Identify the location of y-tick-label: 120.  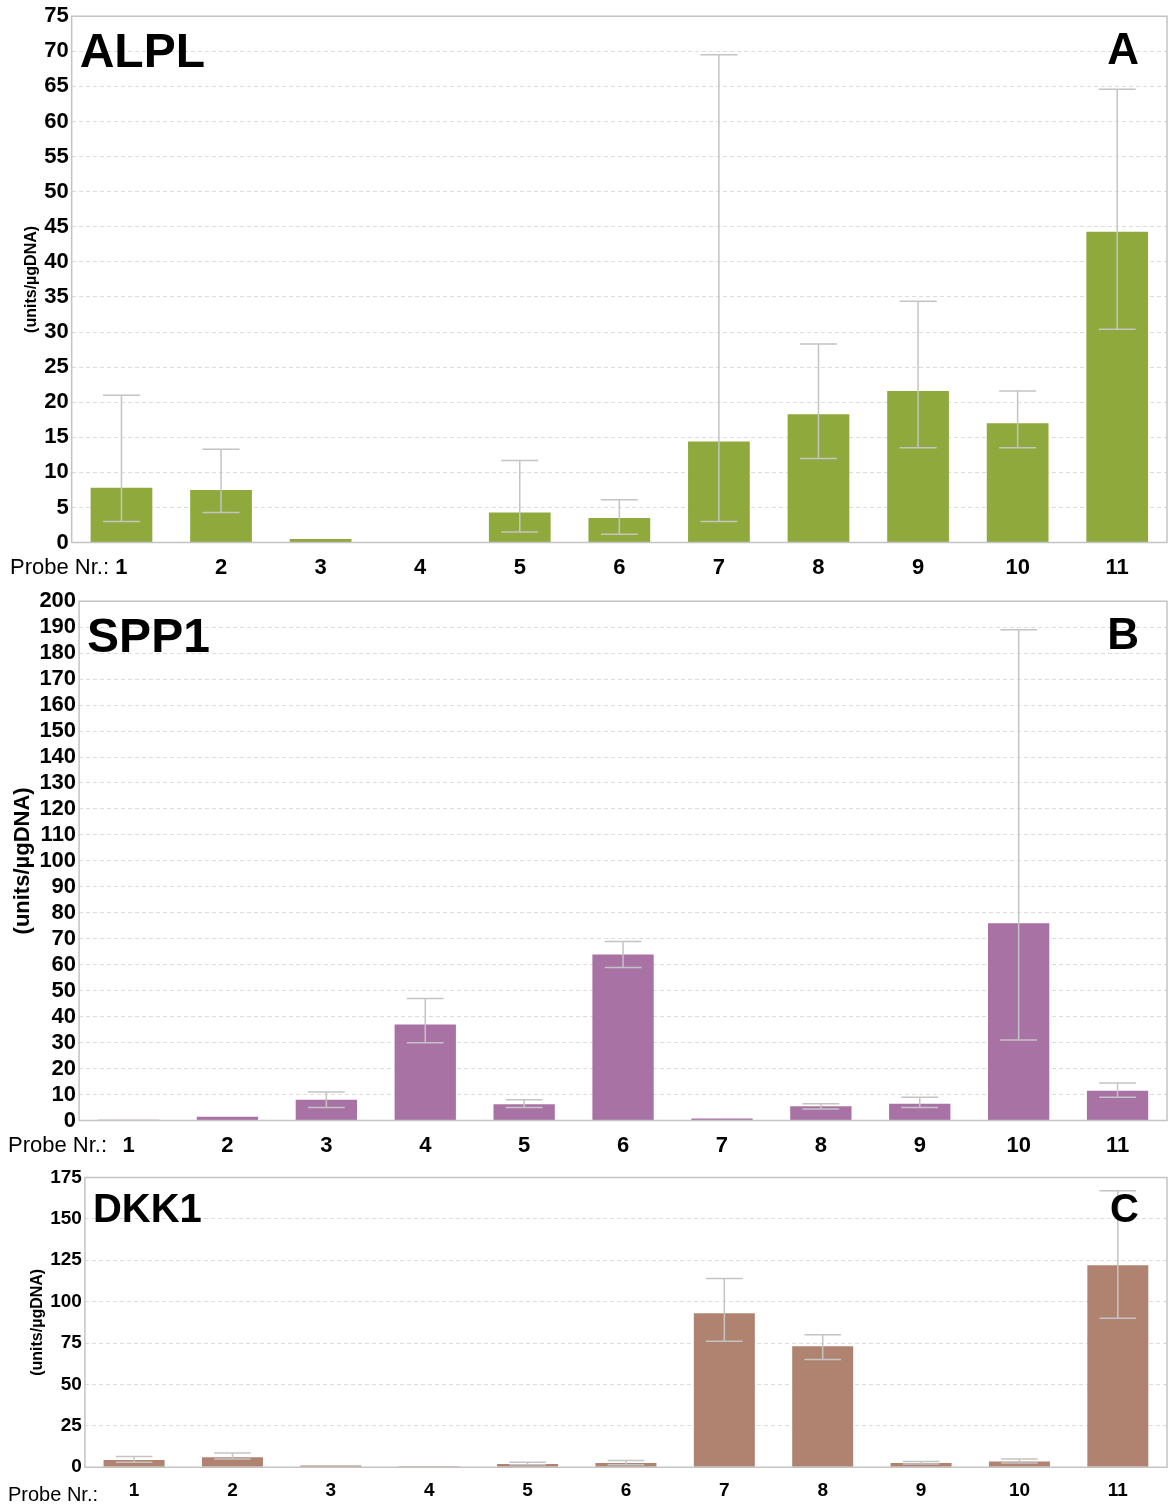
(58, 808).